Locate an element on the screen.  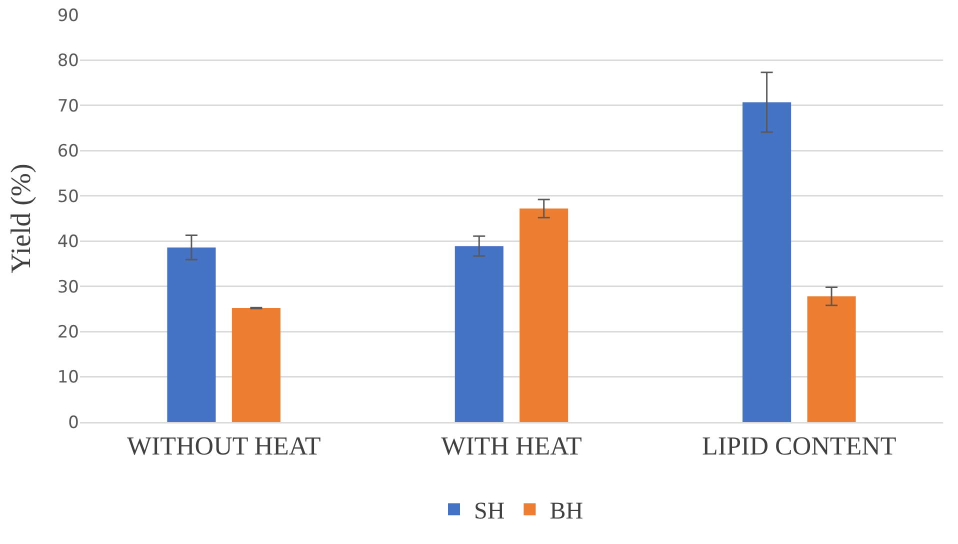
legend-label: SH is located at coordinates (489, 511).